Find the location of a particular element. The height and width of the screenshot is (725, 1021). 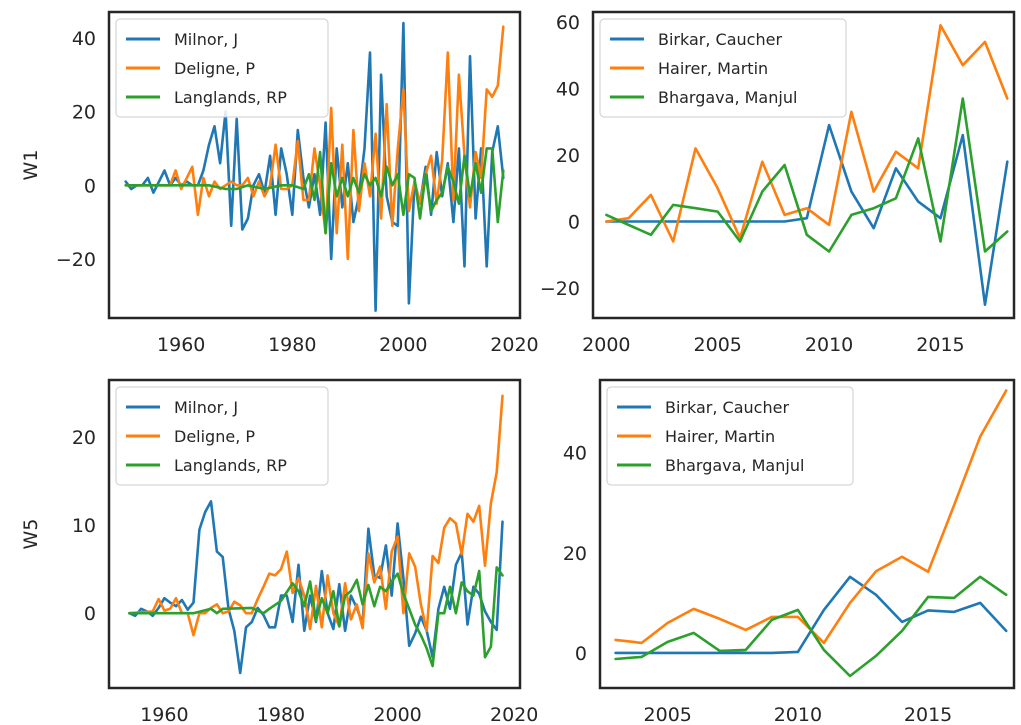

y-axis-label: W5 is located at coordinates (31, 534).